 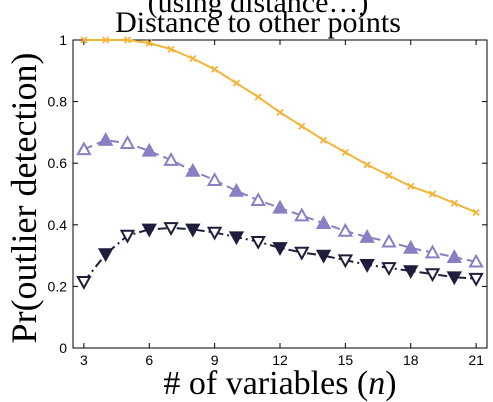 What do you see at coordinates (280, 360) in the screenshot?
I see `x-tick-label: 12` at bounding box center [280, 360].